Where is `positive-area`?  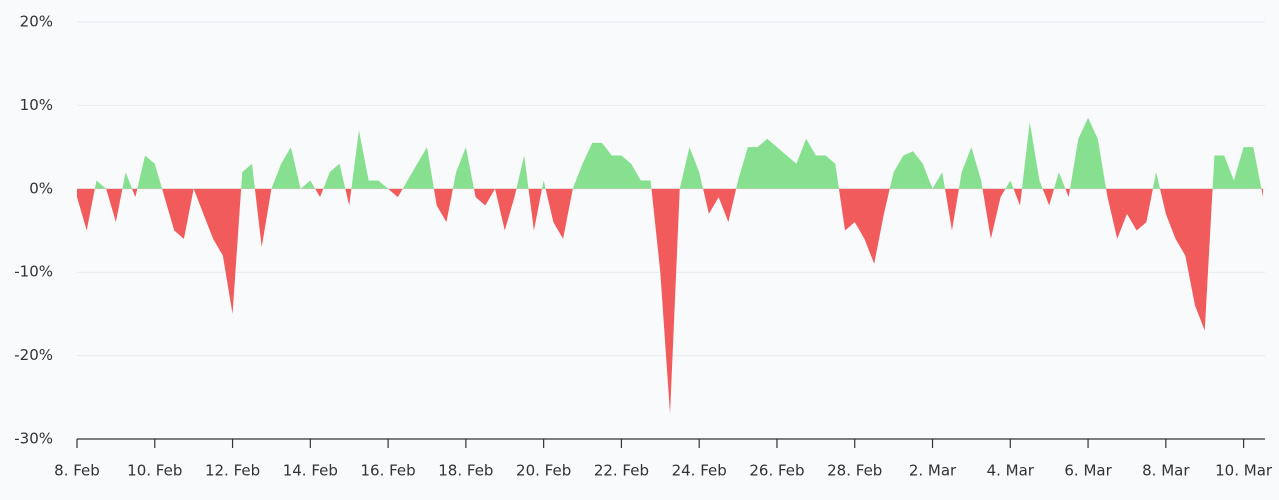
positive-area is located at coordinates (670, 153).